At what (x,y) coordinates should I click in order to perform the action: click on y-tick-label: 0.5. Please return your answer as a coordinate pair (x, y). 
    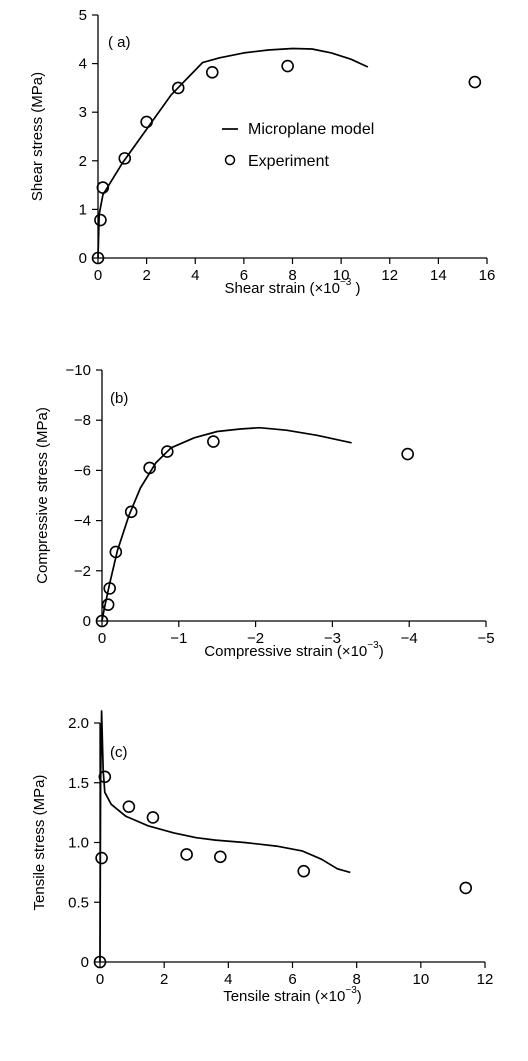
    Looking at the image, I should click on (78, 902).